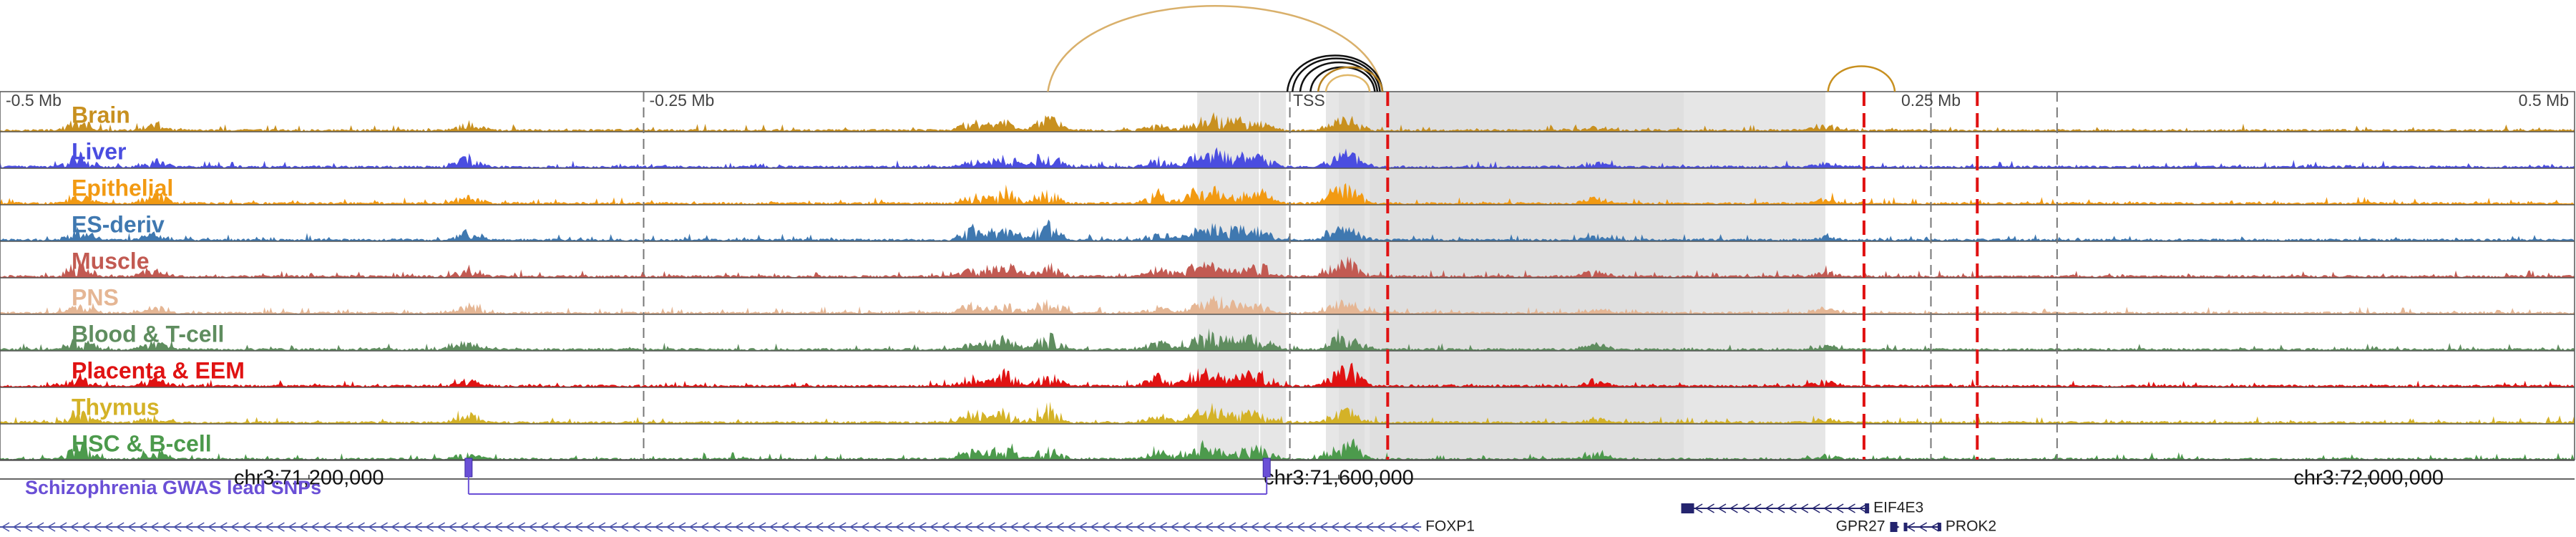 The image size is (2576, 537). What do you see at coordinates (34, 100) in the screenshot?
I see `coordinate-marker: -0.5 Mb` at bounding box center [34, 100].